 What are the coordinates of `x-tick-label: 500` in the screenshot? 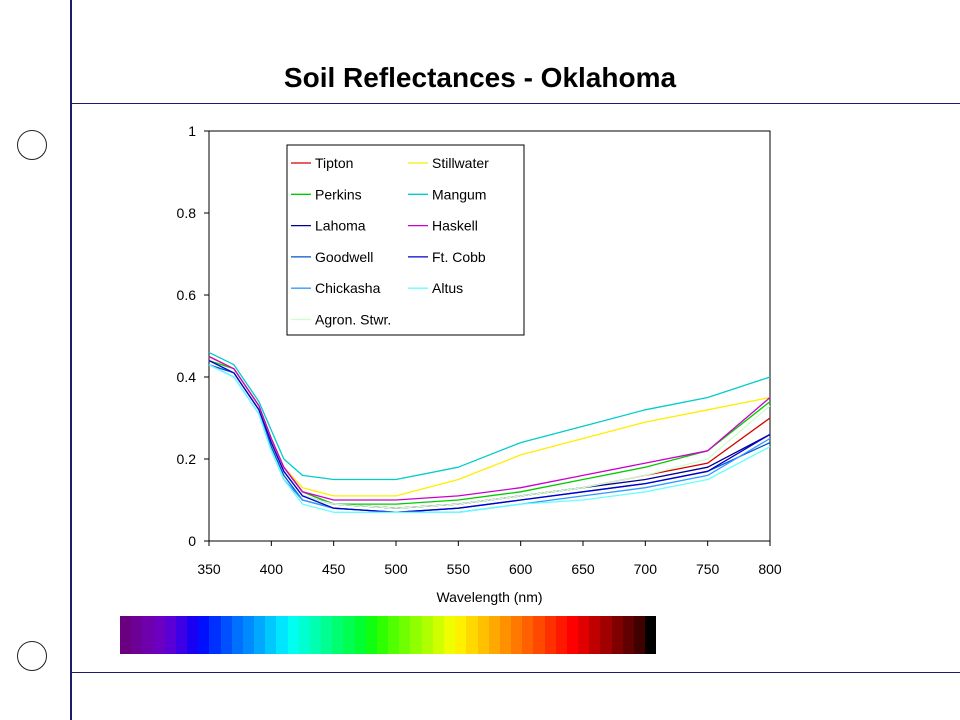 It's located at (396, 569).